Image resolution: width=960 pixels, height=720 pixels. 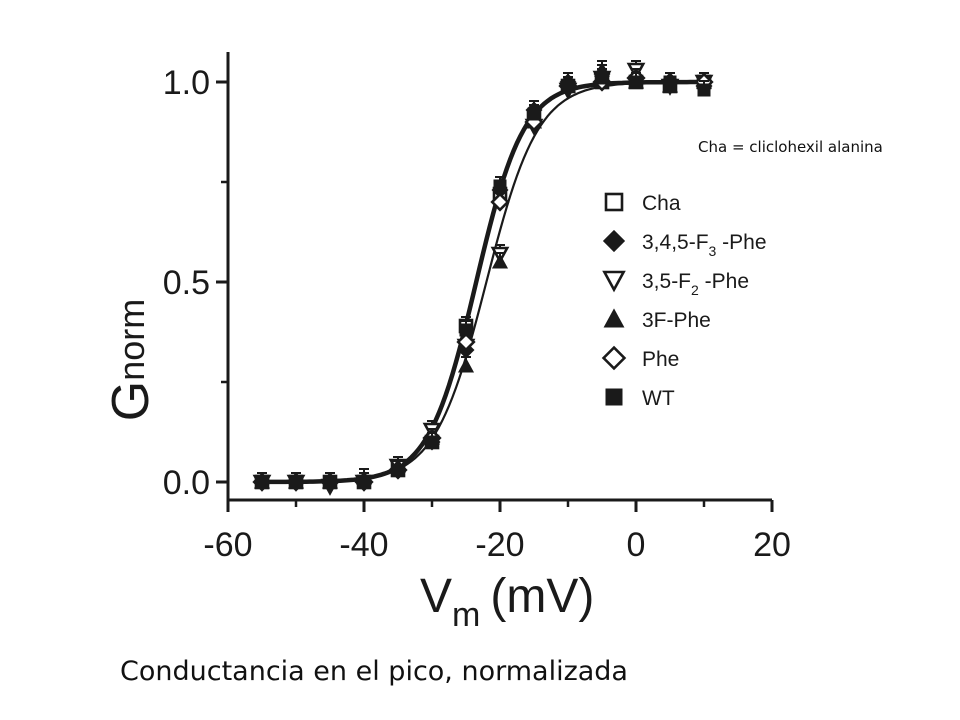 I want to click on legend-item: 3F-Phe, so click(x=657, y=320).